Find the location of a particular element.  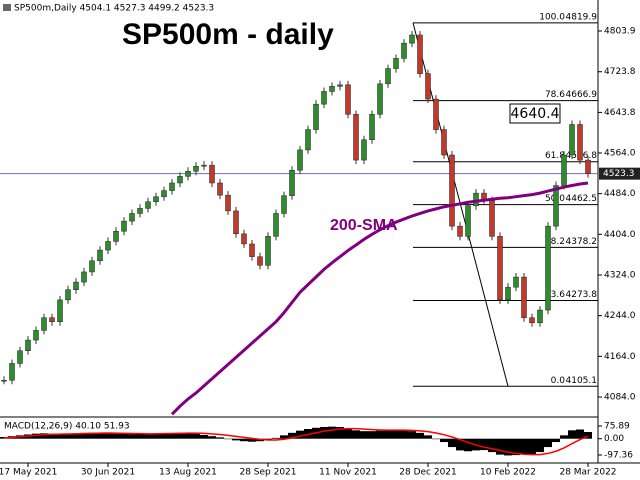

y-tick-label: 4404.0 is located at coordinates (620, 235).